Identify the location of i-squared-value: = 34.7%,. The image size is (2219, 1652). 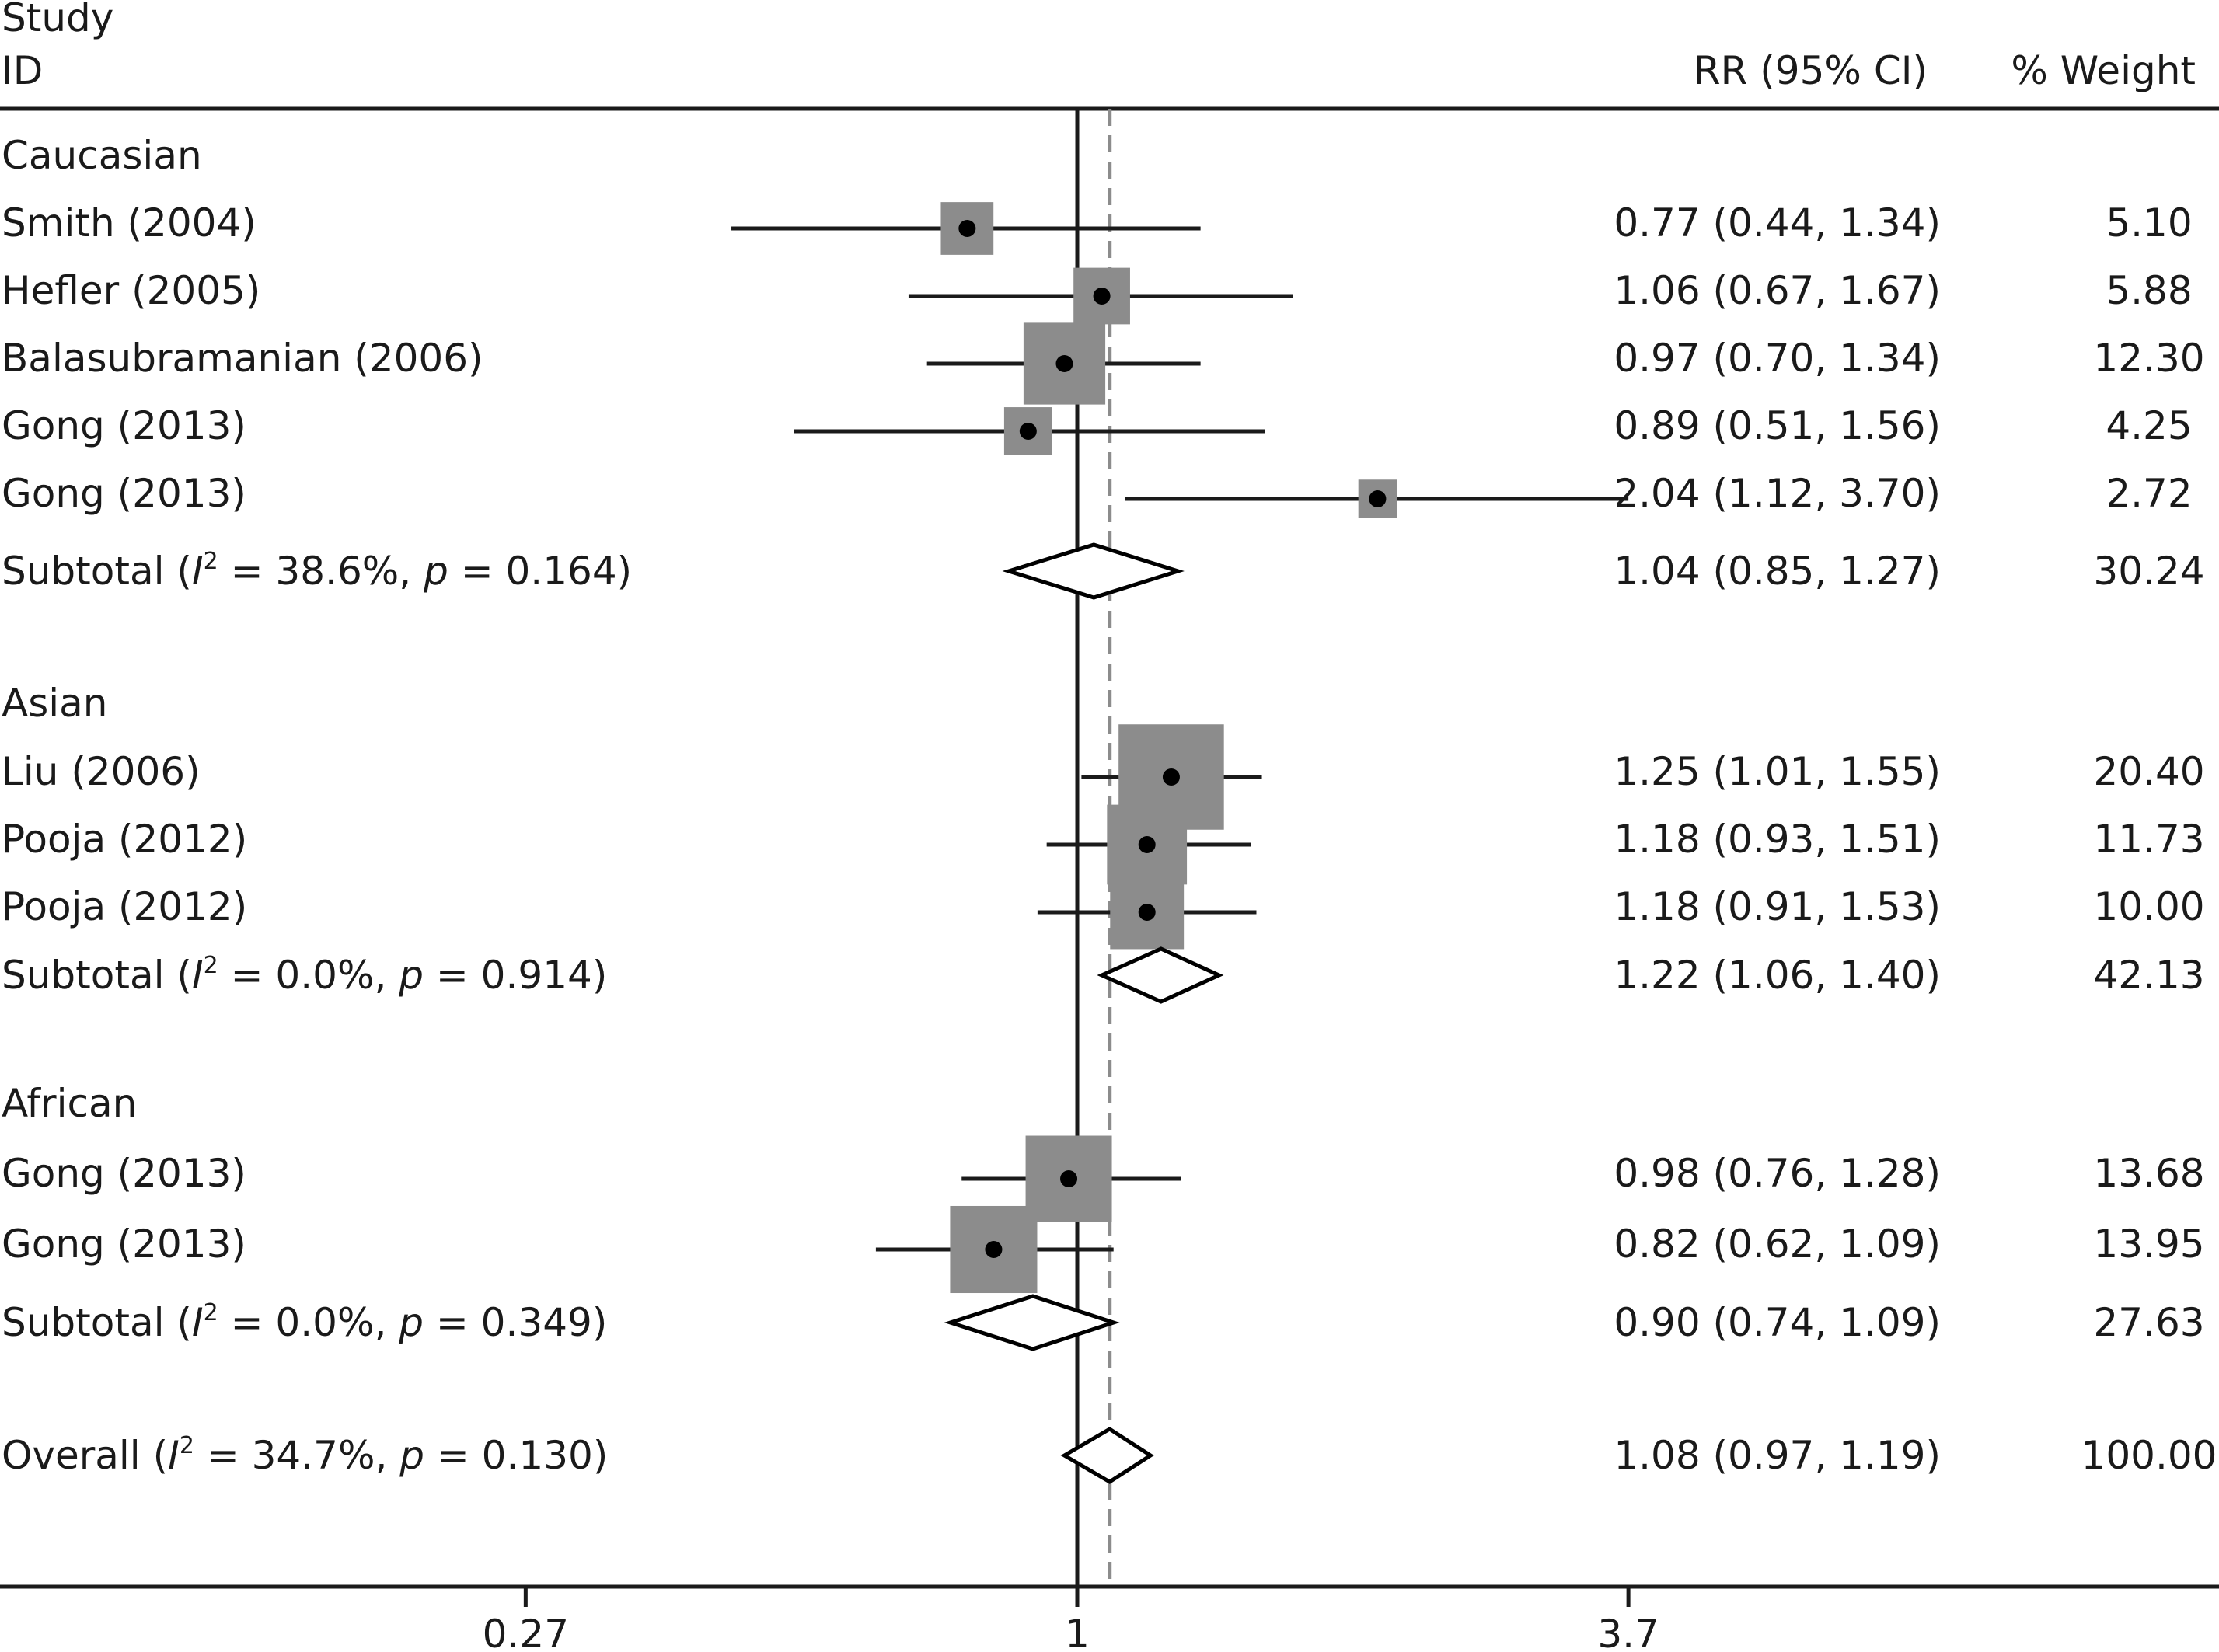
(296, 1455).